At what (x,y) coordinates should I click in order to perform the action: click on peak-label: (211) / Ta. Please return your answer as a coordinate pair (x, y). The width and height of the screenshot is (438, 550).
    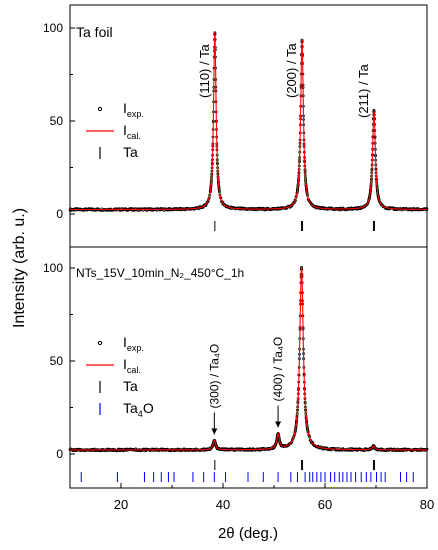
    Looking at the image, I should click on (363, 91).